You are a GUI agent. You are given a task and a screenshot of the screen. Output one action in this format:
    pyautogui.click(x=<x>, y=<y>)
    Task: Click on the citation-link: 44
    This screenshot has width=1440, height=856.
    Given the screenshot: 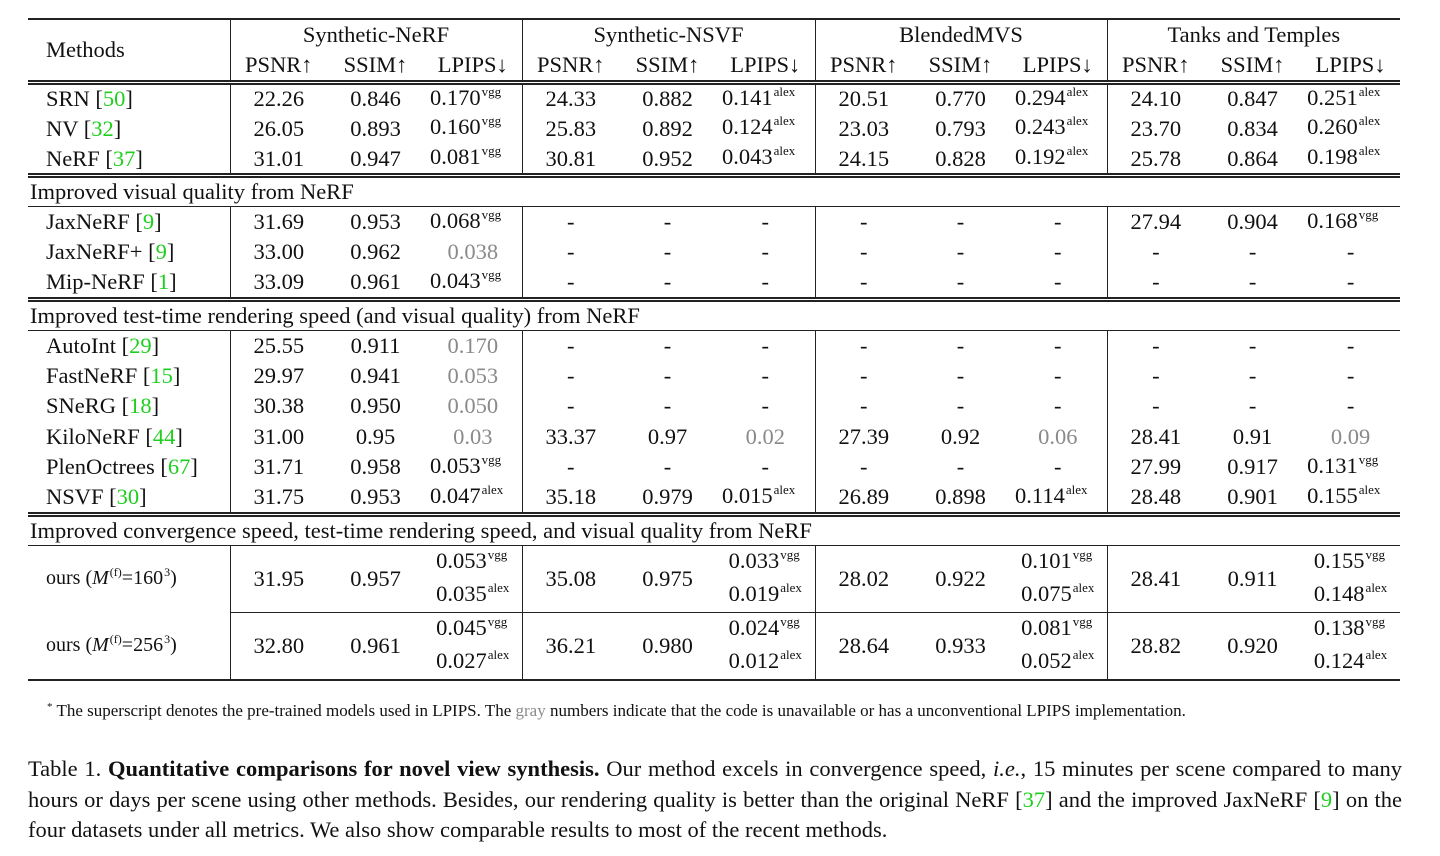 What is the action you would take?
    pyautogui.click(x=164, y=436)
    